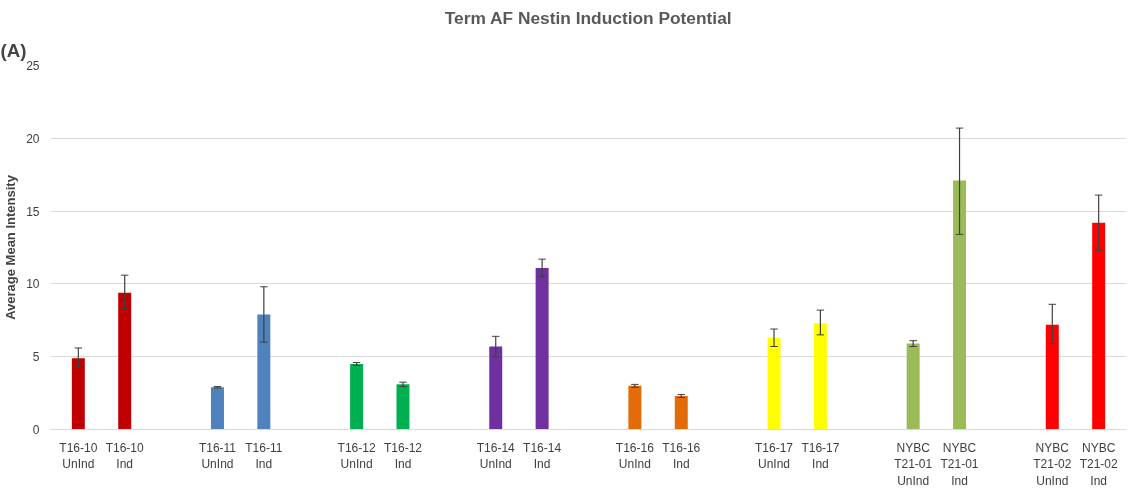 This screenshot has width=1131, height=491. I want to click on x-tick-label: T16-17 Ind, so click(820, 456).